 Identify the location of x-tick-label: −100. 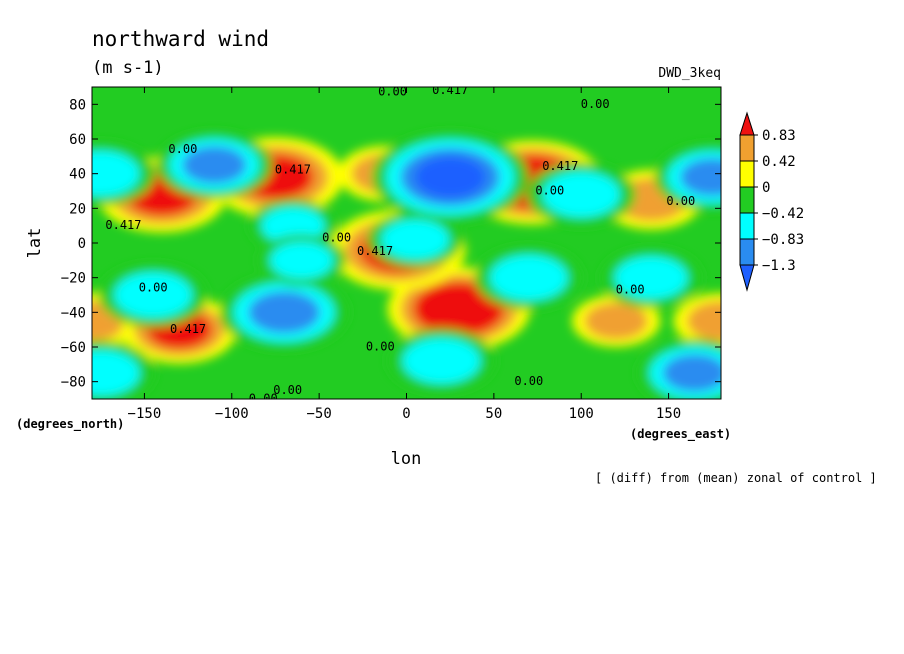
(232, 414).